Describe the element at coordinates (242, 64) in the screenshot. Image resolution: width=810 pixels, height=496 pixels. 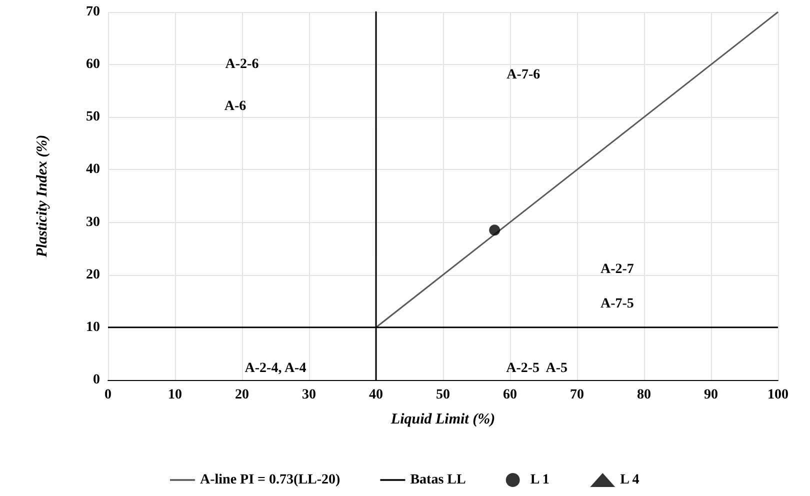
I see `annotation: A-2-6` at that location.